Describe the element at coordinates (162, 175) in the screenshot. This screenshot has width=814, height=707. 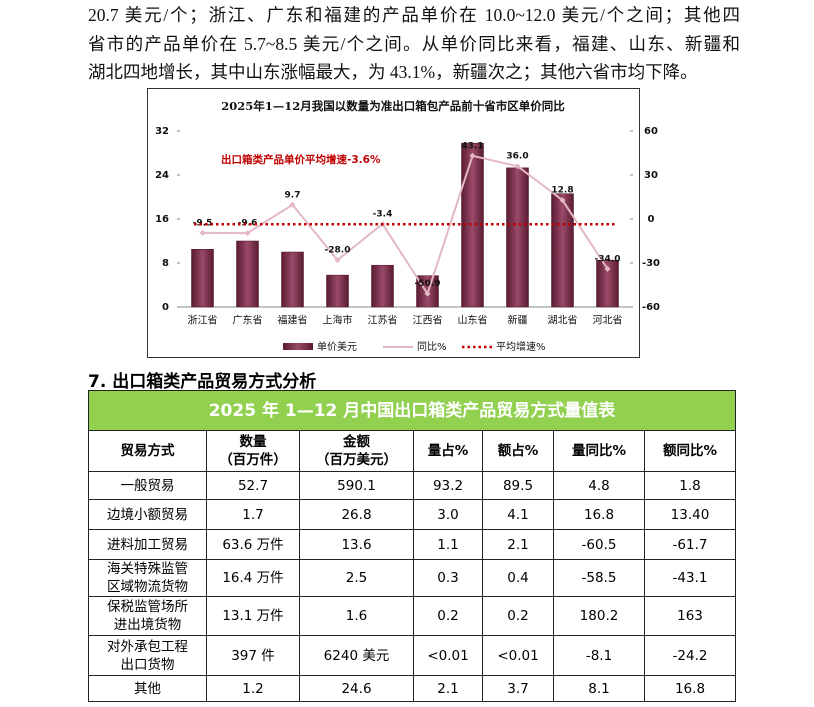
I see `y-tick-label: 24` at that location.